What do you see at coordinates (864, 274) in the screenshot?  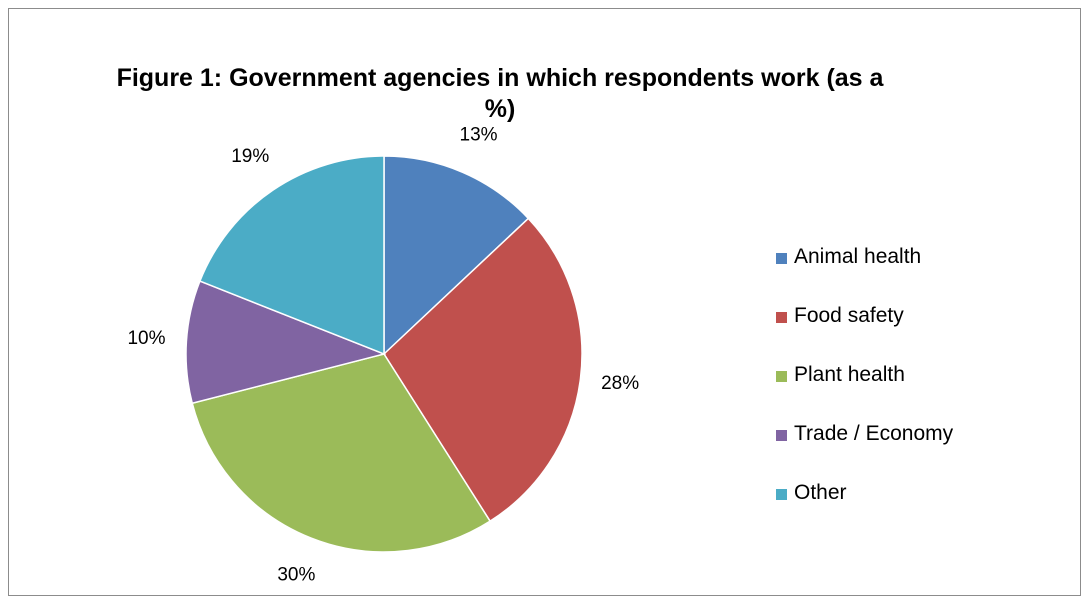 I see `legend-item-animal-health: Animal health` at bounding box center [864, 274].